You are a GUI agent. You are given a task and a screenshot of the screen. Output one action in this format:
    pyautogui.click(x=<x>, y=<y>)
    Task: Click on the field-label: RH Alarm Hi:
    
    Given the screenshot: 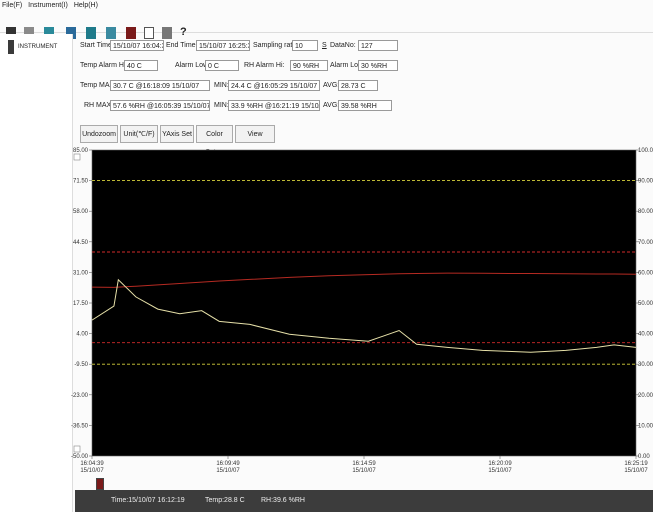 What is the action you would take?
    pyautogui.click(x=264, y=65)
    